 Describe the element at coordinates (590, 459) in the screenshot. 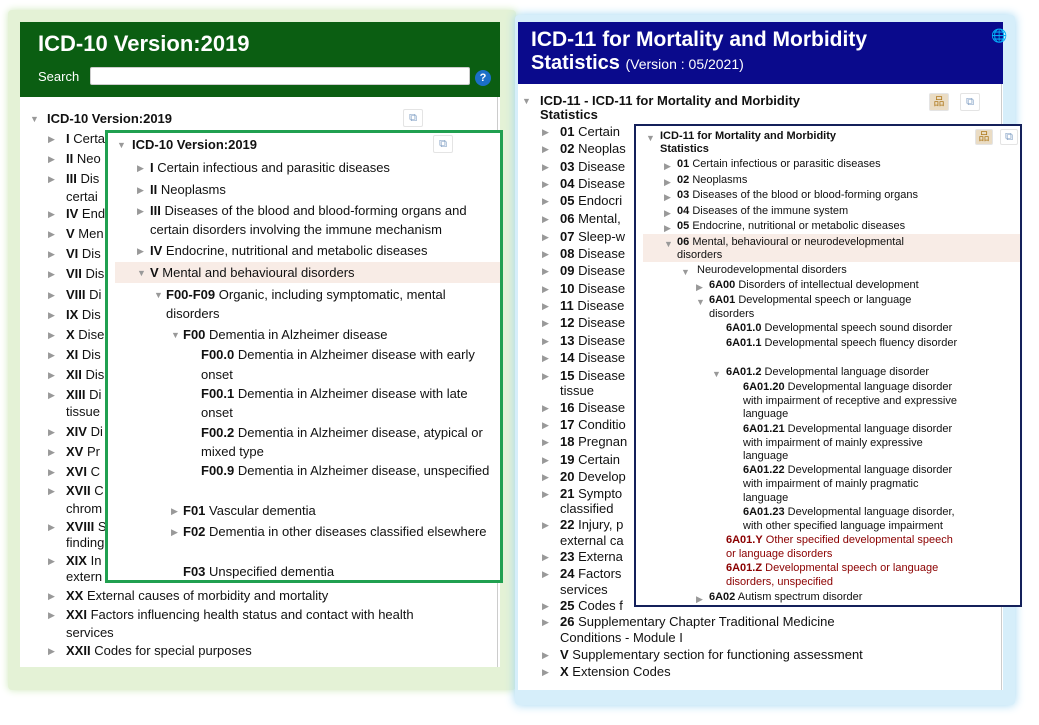

I see `tree-item: 19 Certain` at that location.